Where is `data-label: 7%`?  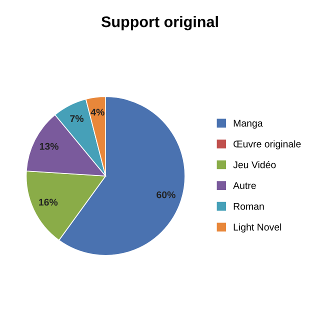
data-label: 7% is located at coordinates (77, 118).